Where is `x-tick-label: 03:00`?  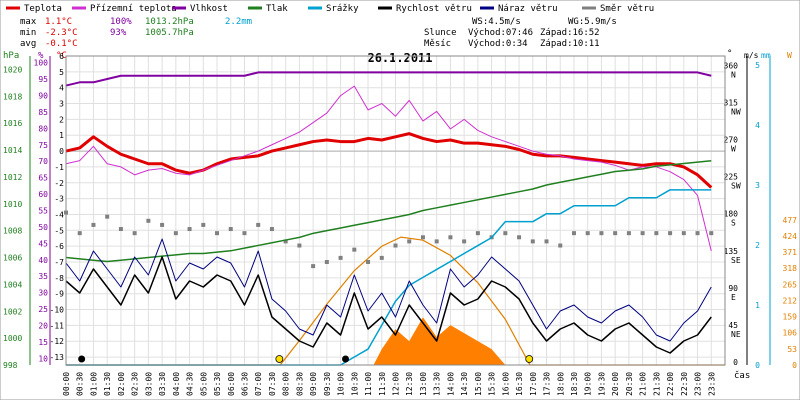
x-tick-label: 03:00 is located at coordinates (148, 384).